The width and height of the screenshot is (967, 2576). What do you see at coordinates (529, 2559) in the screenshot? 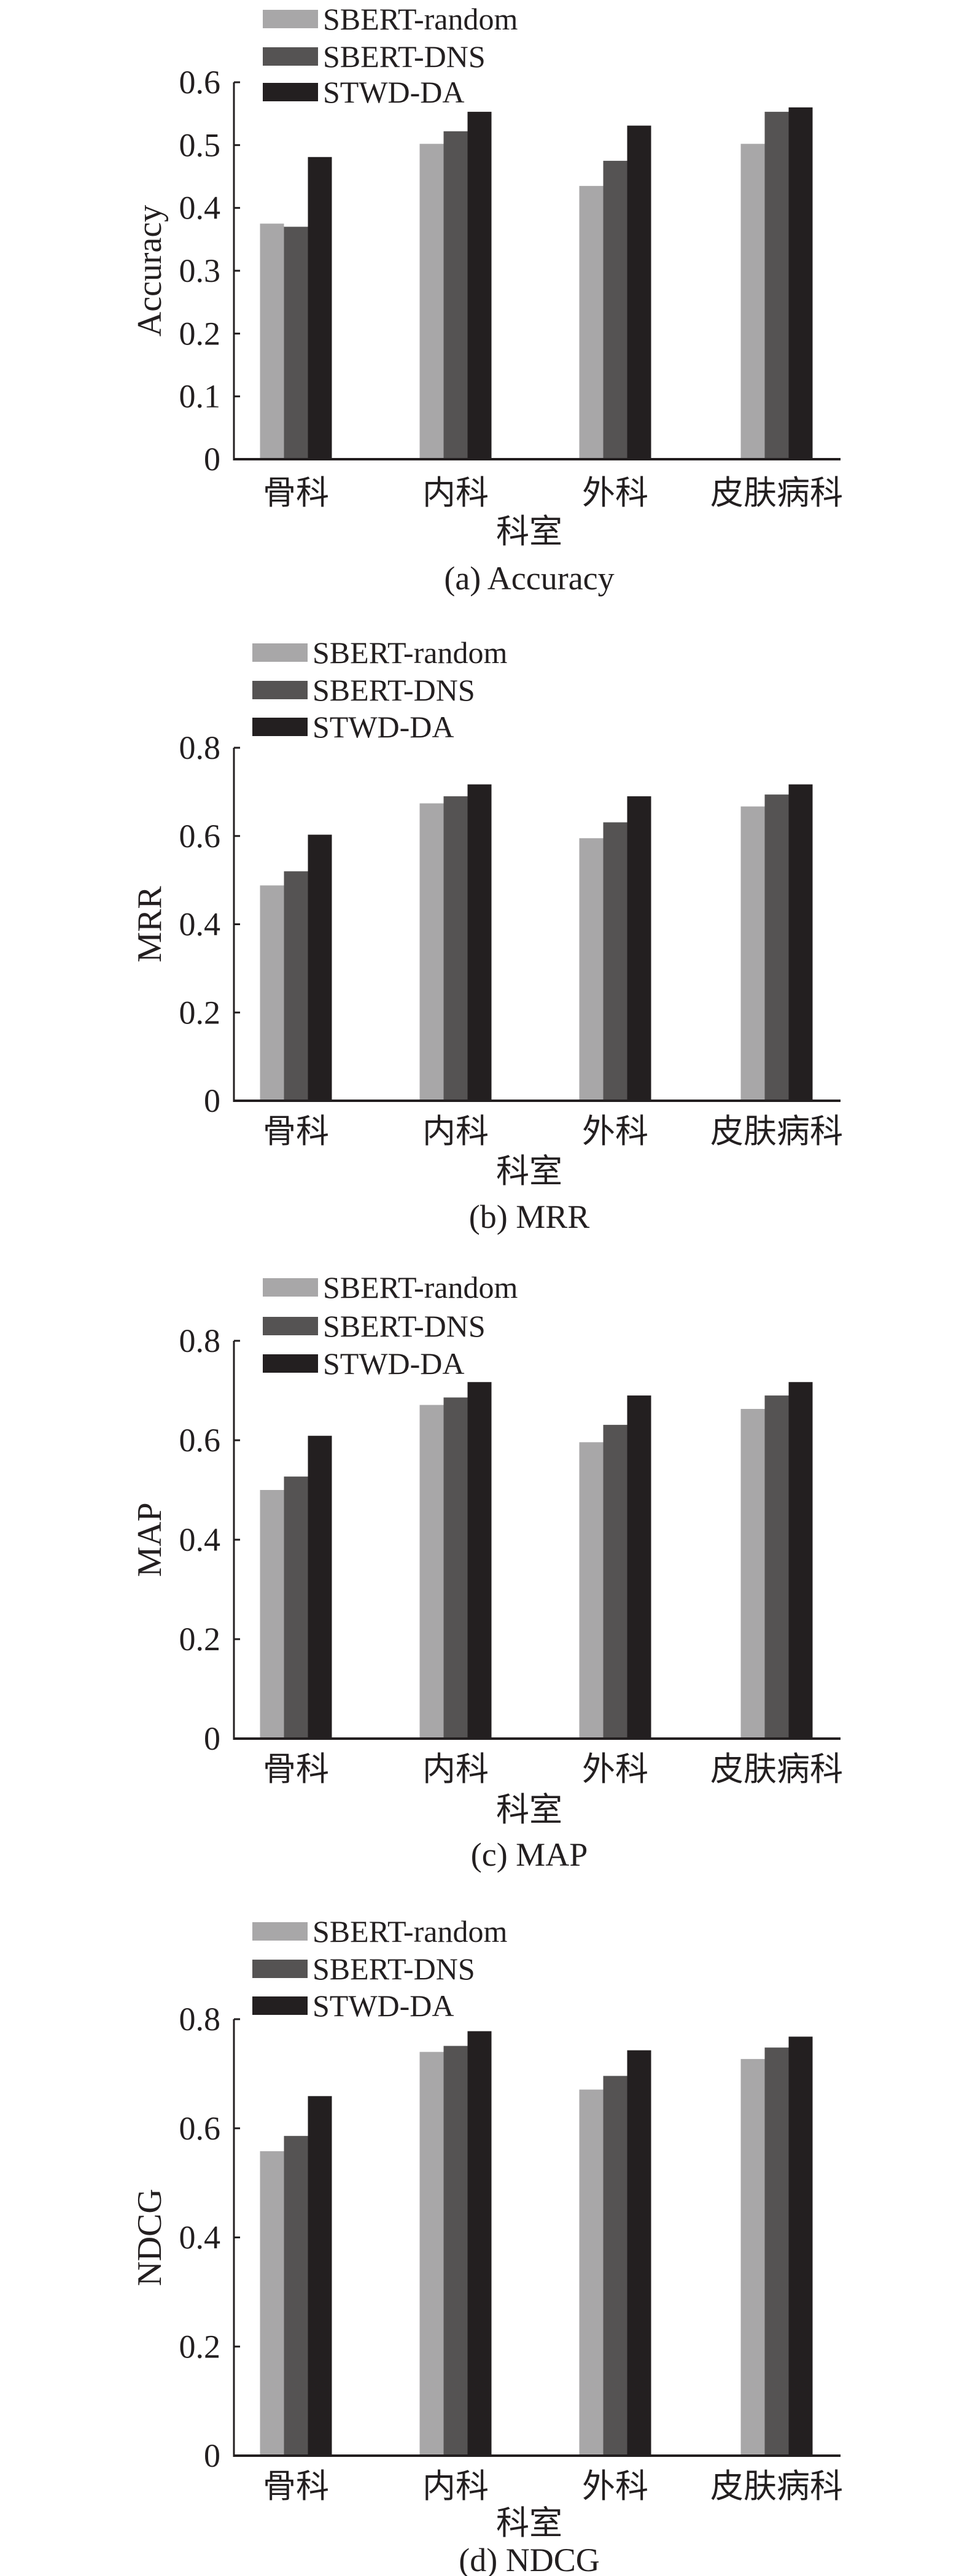
I see `chart-caption: (d) NDCG` at bounding box center [529, 2559].